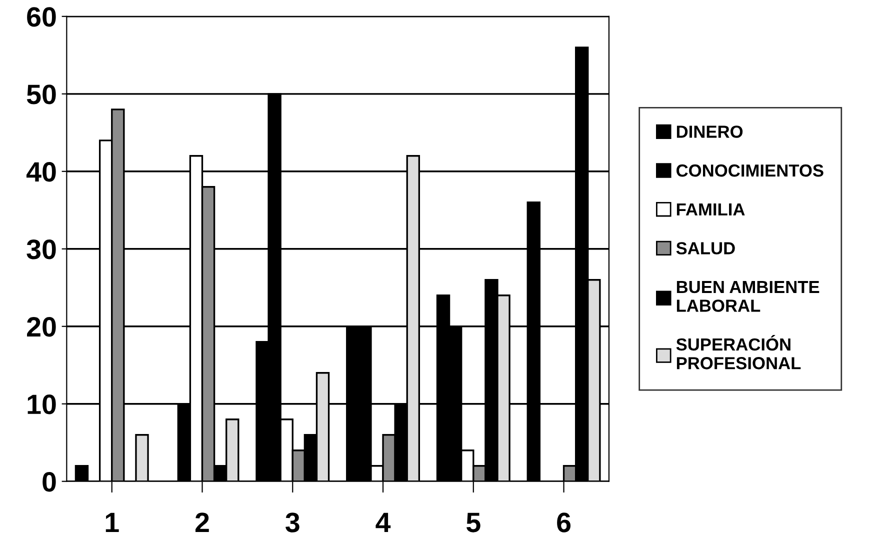 The image size is (889, 547). What do you see at coordinates (41, 17) in the screenshot?
I see `y-tick-label: 60` at bounding box center [41, 17].